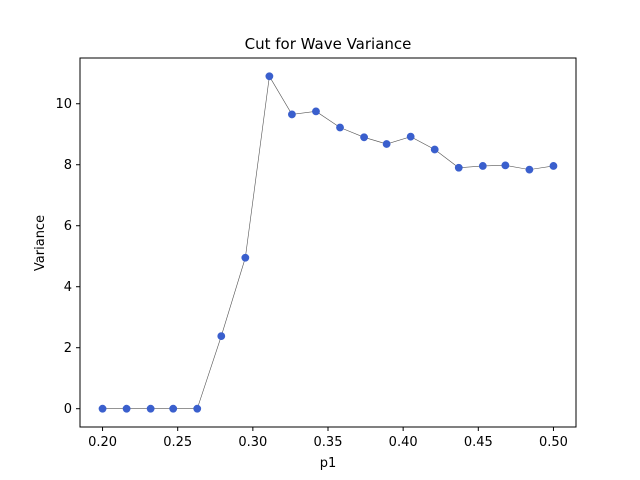  Describe the element at coordinates (68, 165) in the screenshot. I see `y-tick-label: 8` at that location.